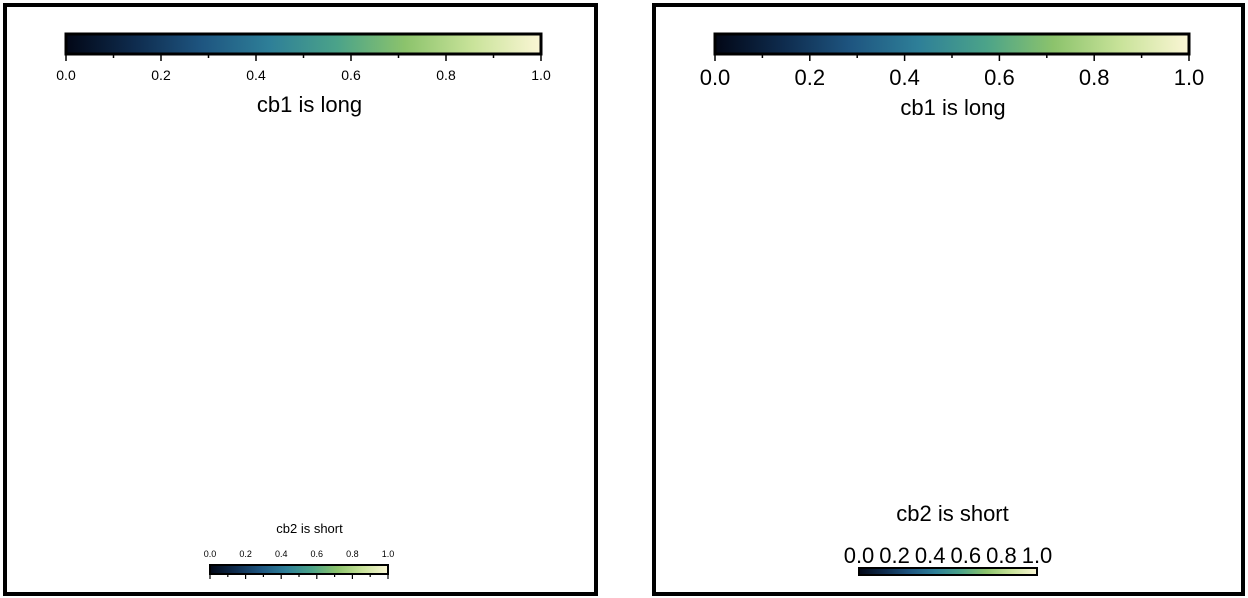 The width and height of the screenshot is (1248, 598). Describe the element at coordinates (1189, 77) in the screenshot. I see `tick-label-right-cb1: 1.0` at that location.